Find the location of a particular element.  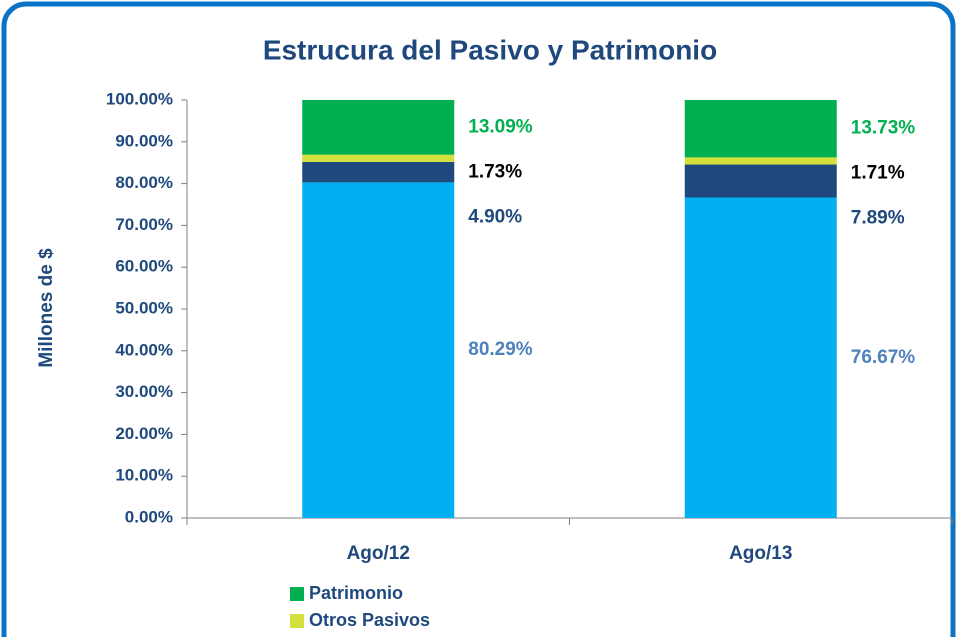

y-axis-label: Millones de $ is located at coordinates (46, 308).